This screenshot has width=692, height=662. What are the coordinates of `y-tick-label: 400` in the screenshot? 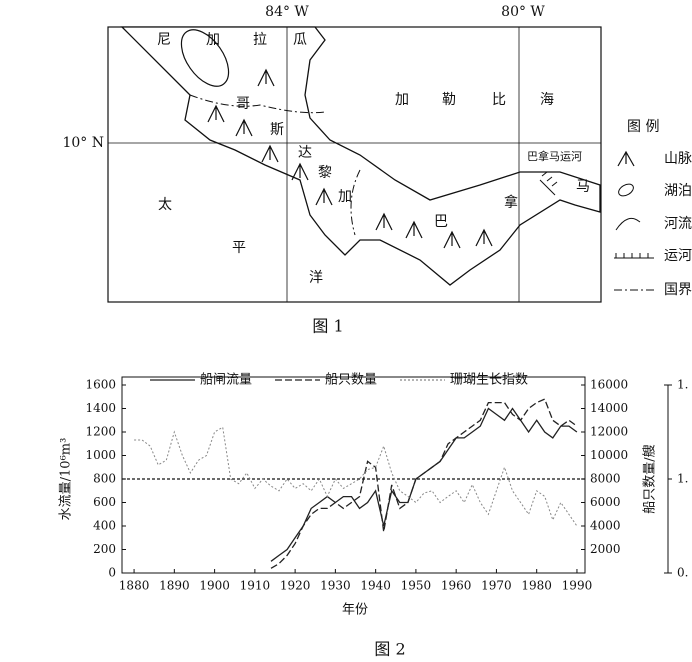 It's located at (104, 526).